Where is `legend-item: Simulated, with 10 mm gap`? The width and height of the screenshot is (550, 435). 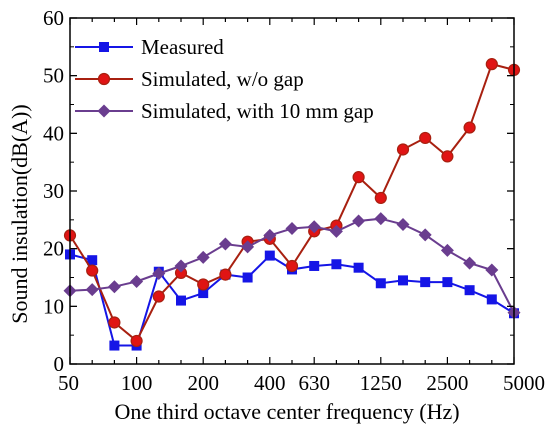
legend-item: Simulated, with 10 mm gap is located at coordinates (224, 111).